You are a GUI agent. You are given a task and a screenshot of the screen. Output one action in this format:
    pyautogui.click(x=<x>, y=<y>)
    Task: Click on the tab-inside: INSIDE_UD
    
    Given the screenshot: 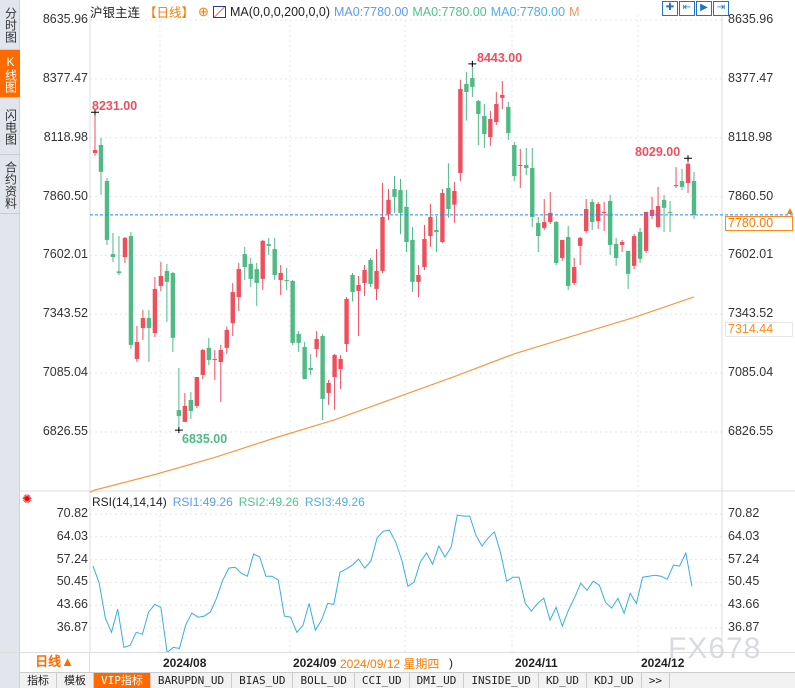 What is the action you would take?
    pyautogui.click(x=501, y=680)
    